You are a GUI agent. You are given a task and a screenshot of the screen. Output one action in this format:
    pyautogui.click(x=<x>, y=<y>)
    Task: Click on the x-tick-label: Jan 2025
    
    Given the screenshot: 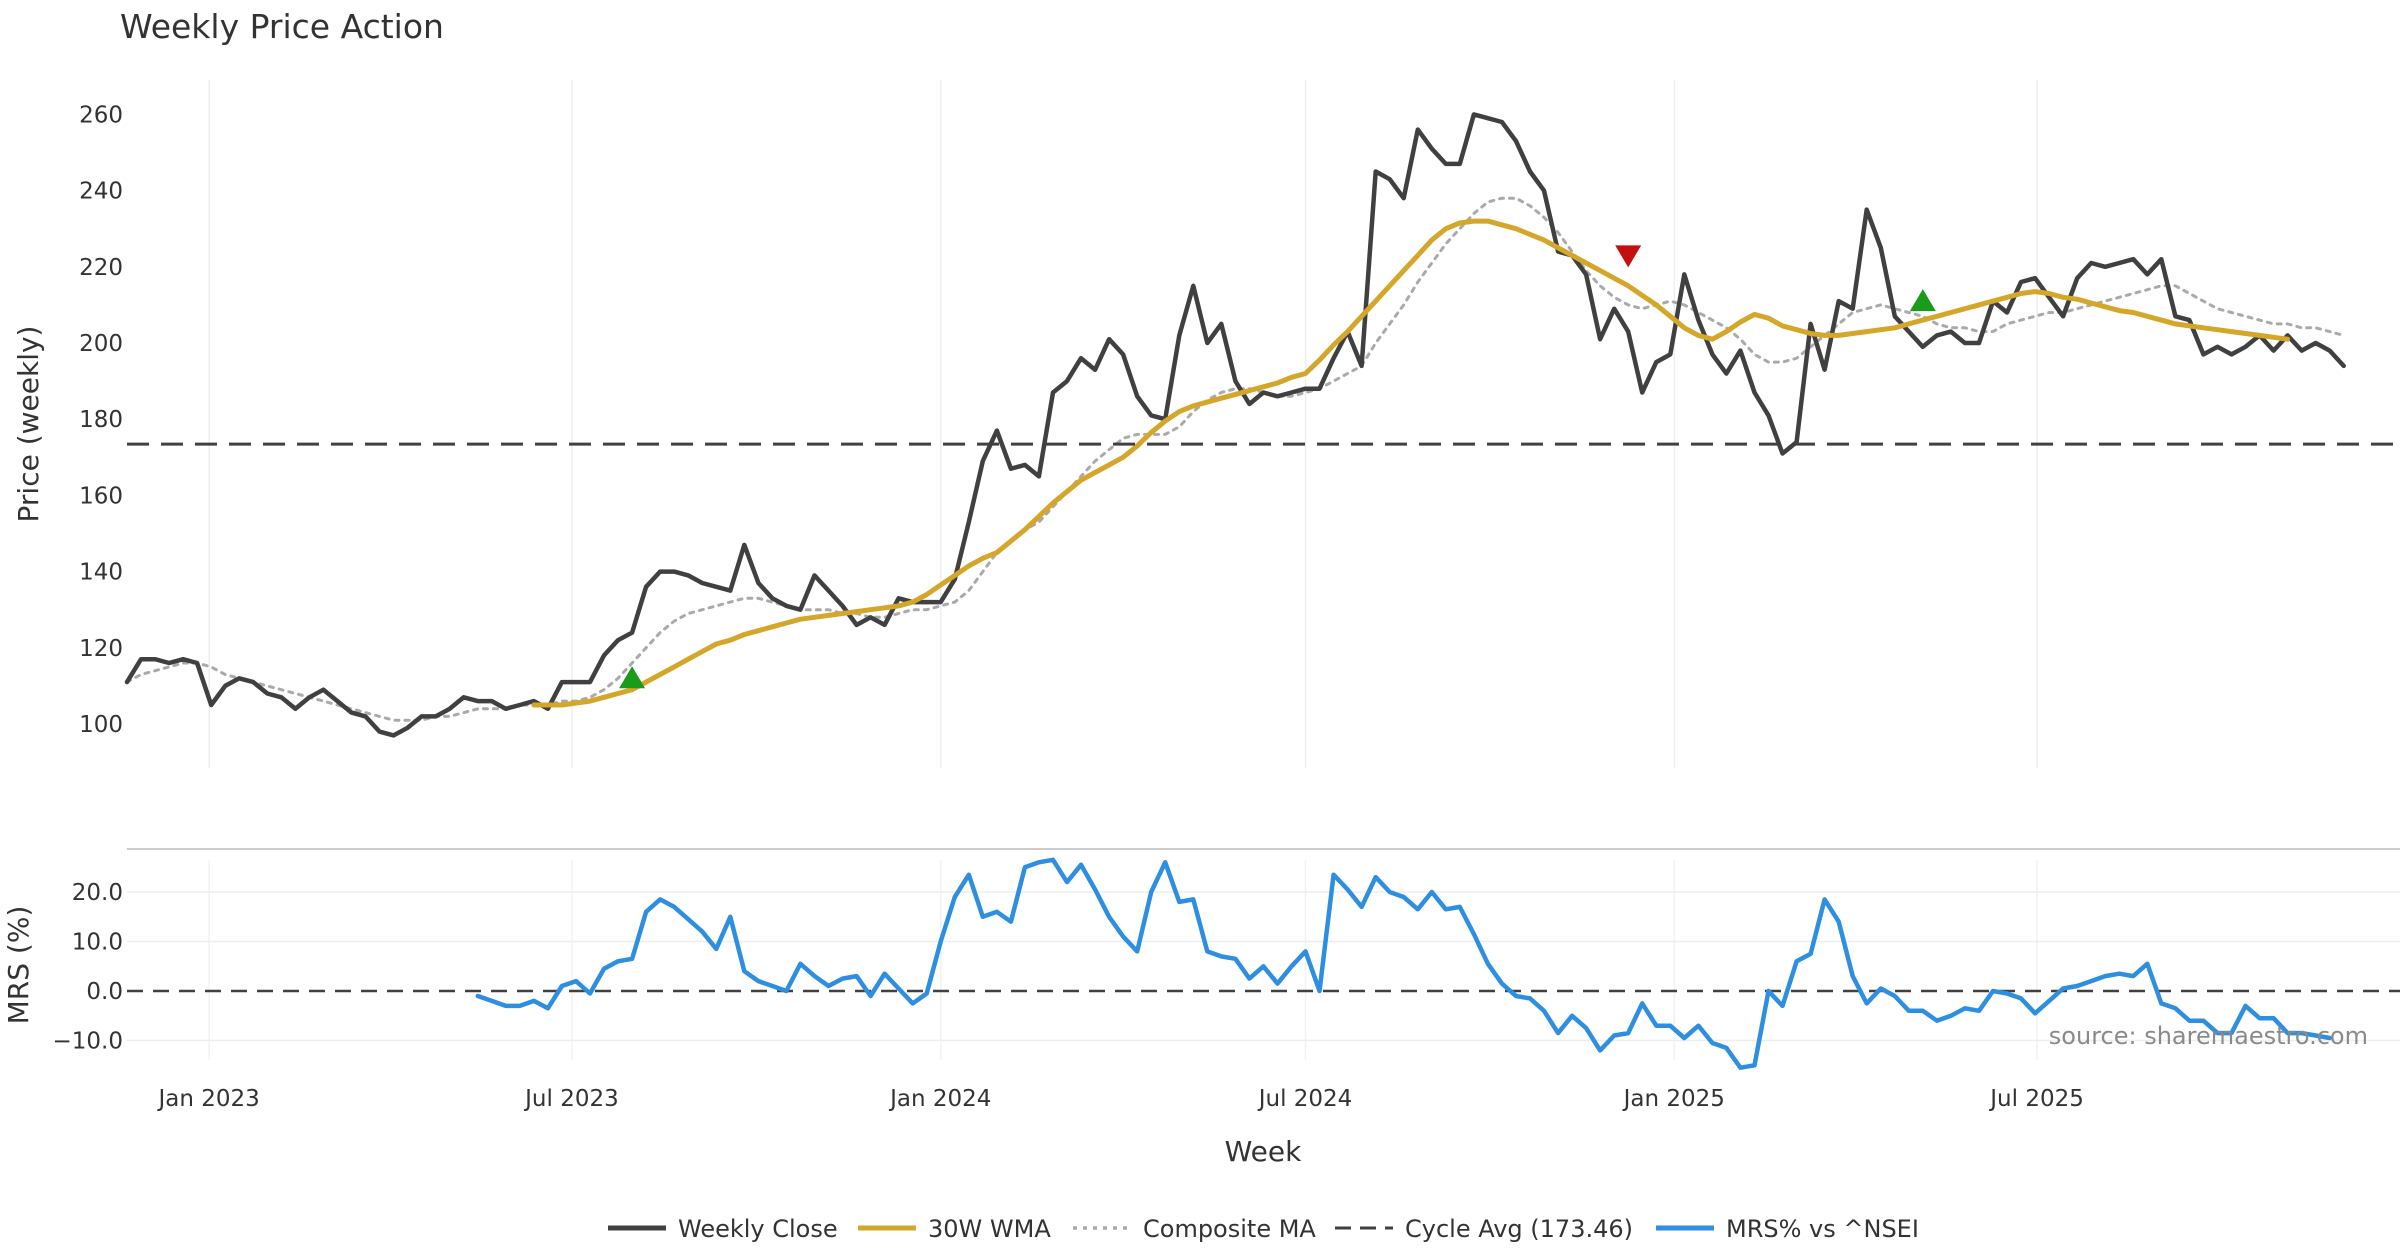 What is the action you would take?
    pyautogui.click(x=1673, y=1099)
    